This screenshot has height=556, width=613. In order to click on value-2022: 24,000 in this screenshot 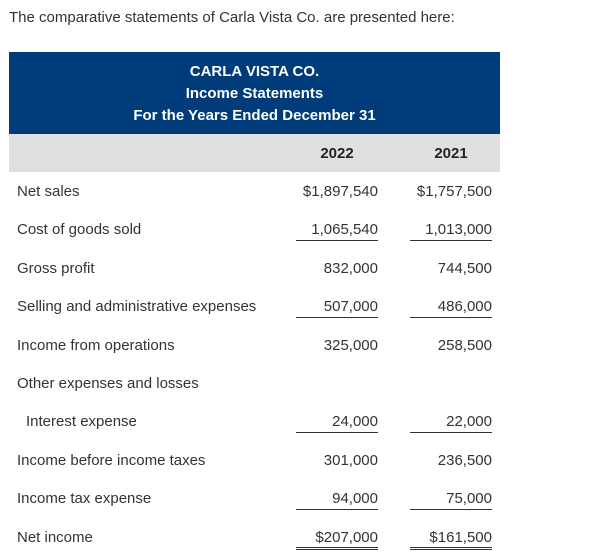, I will do `click(337, 423)`.